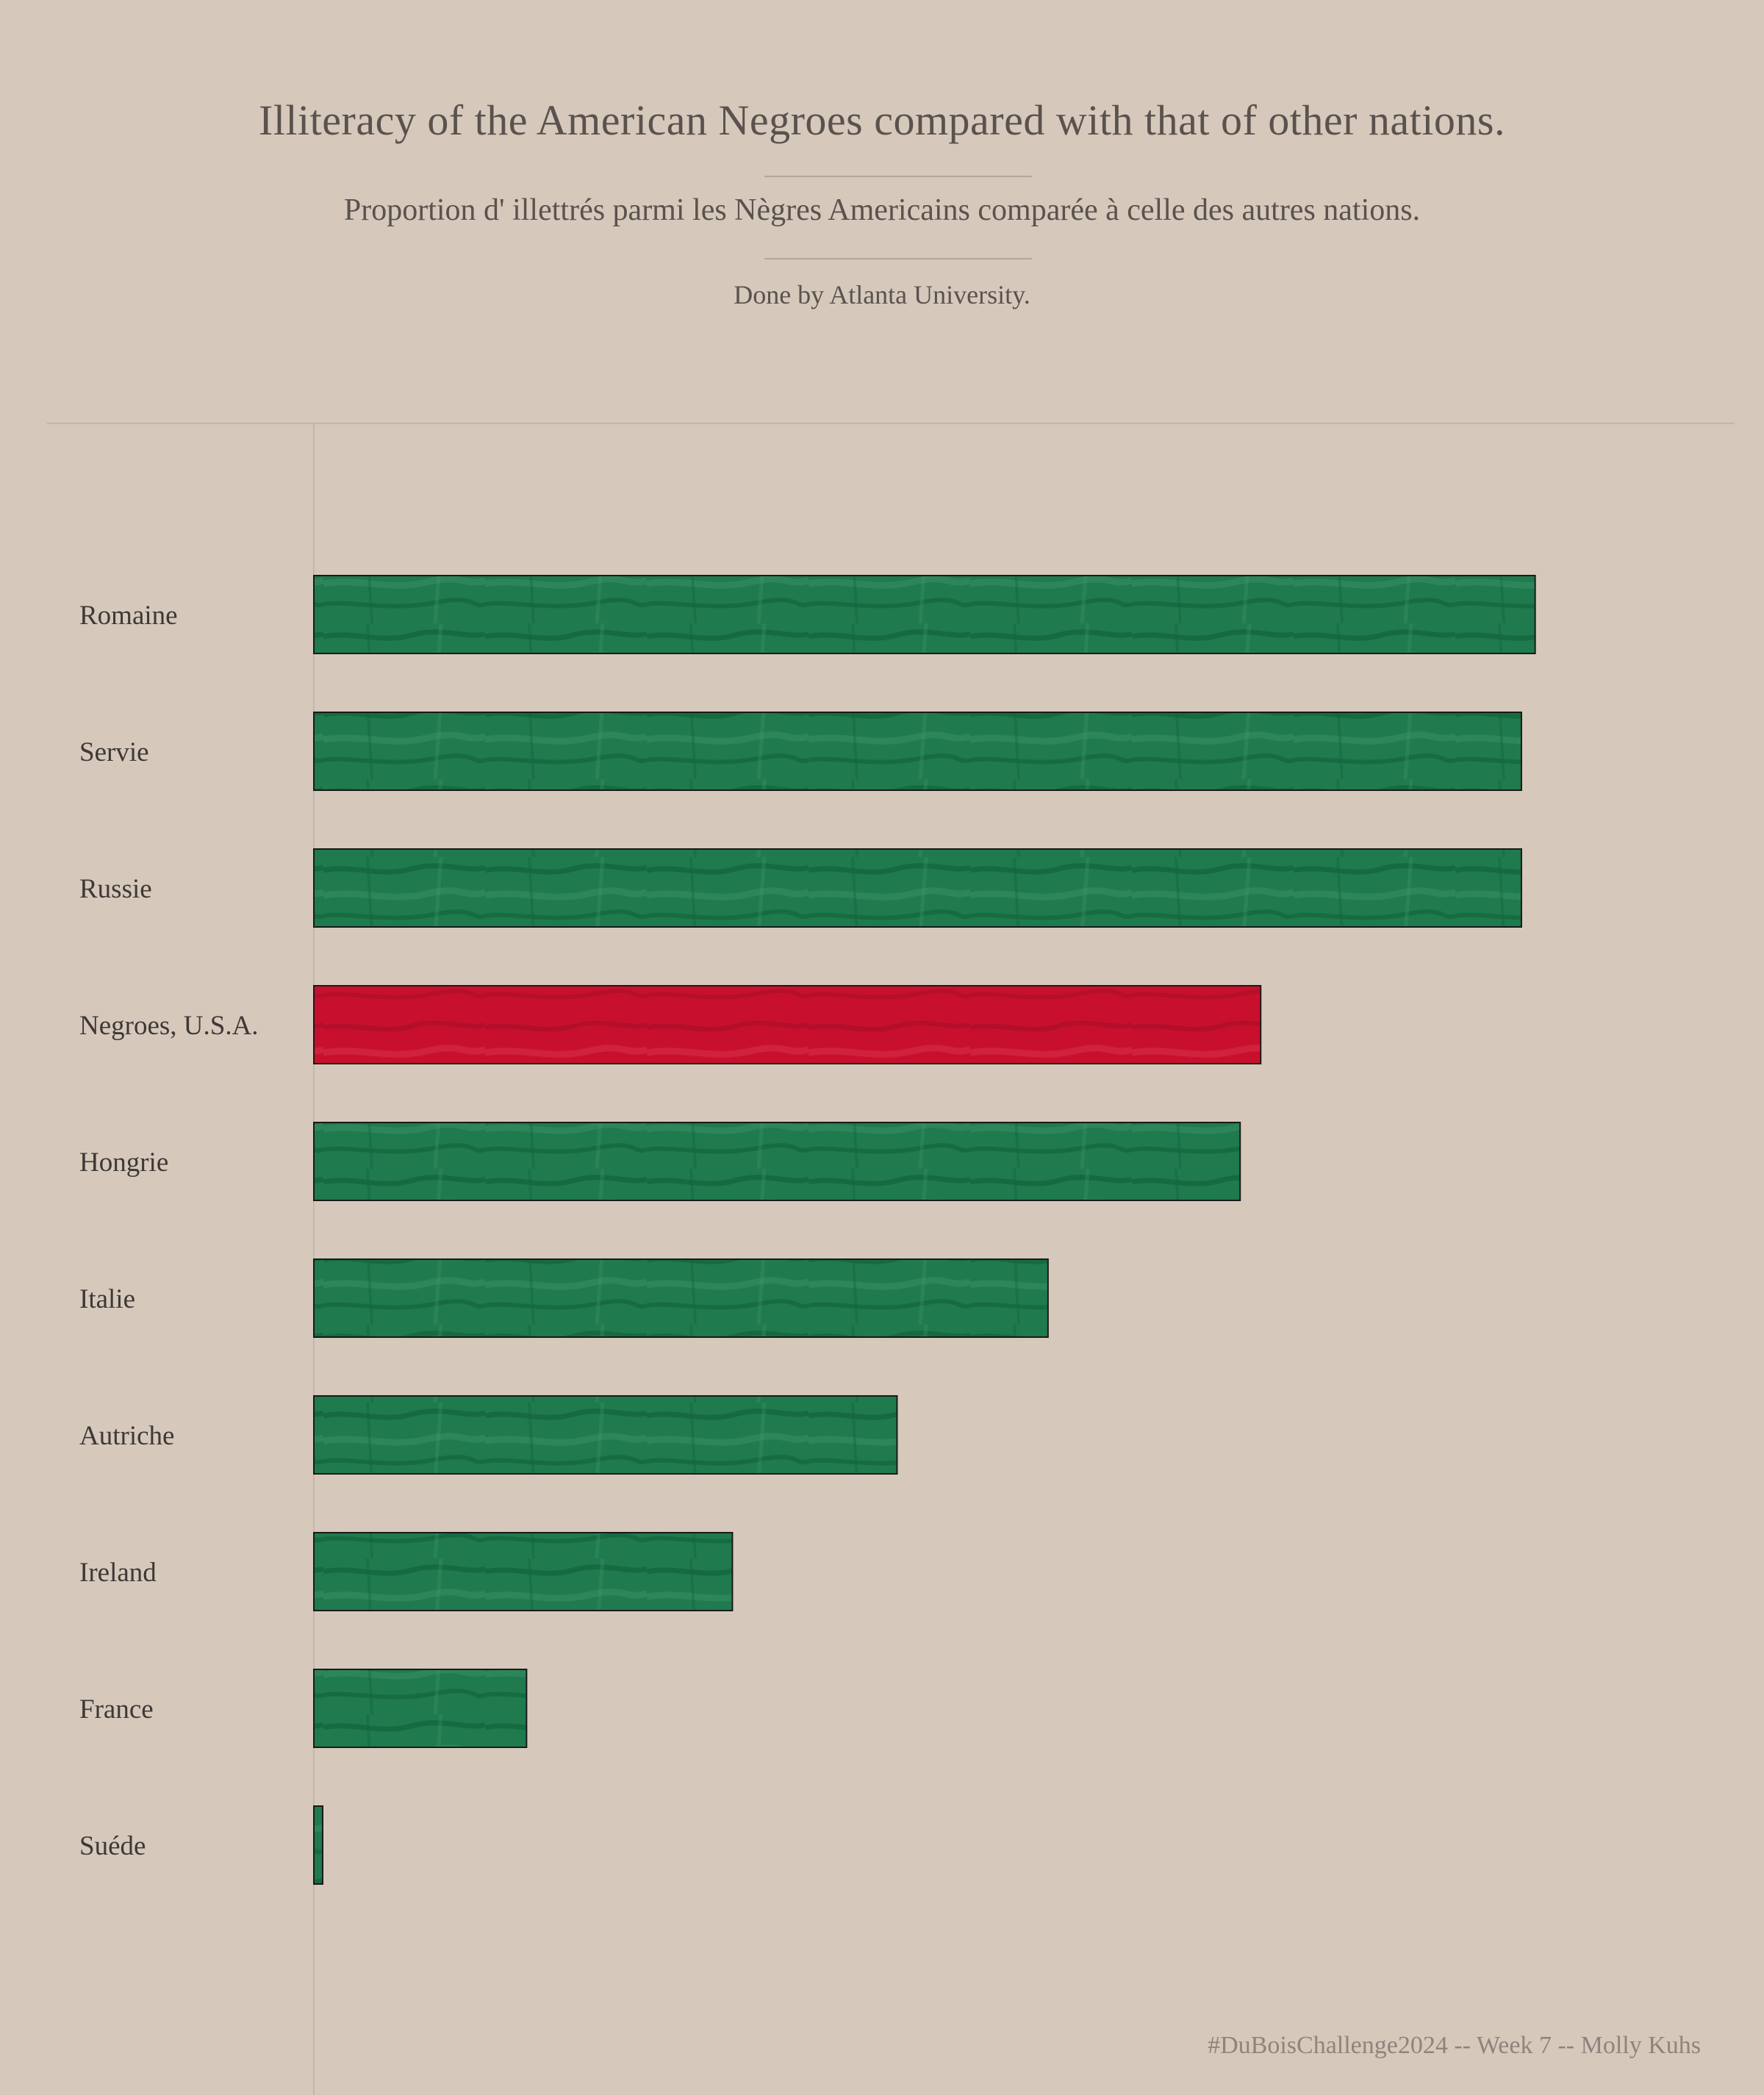  I want to click on category-label: Ireland, so click(118, 1573).